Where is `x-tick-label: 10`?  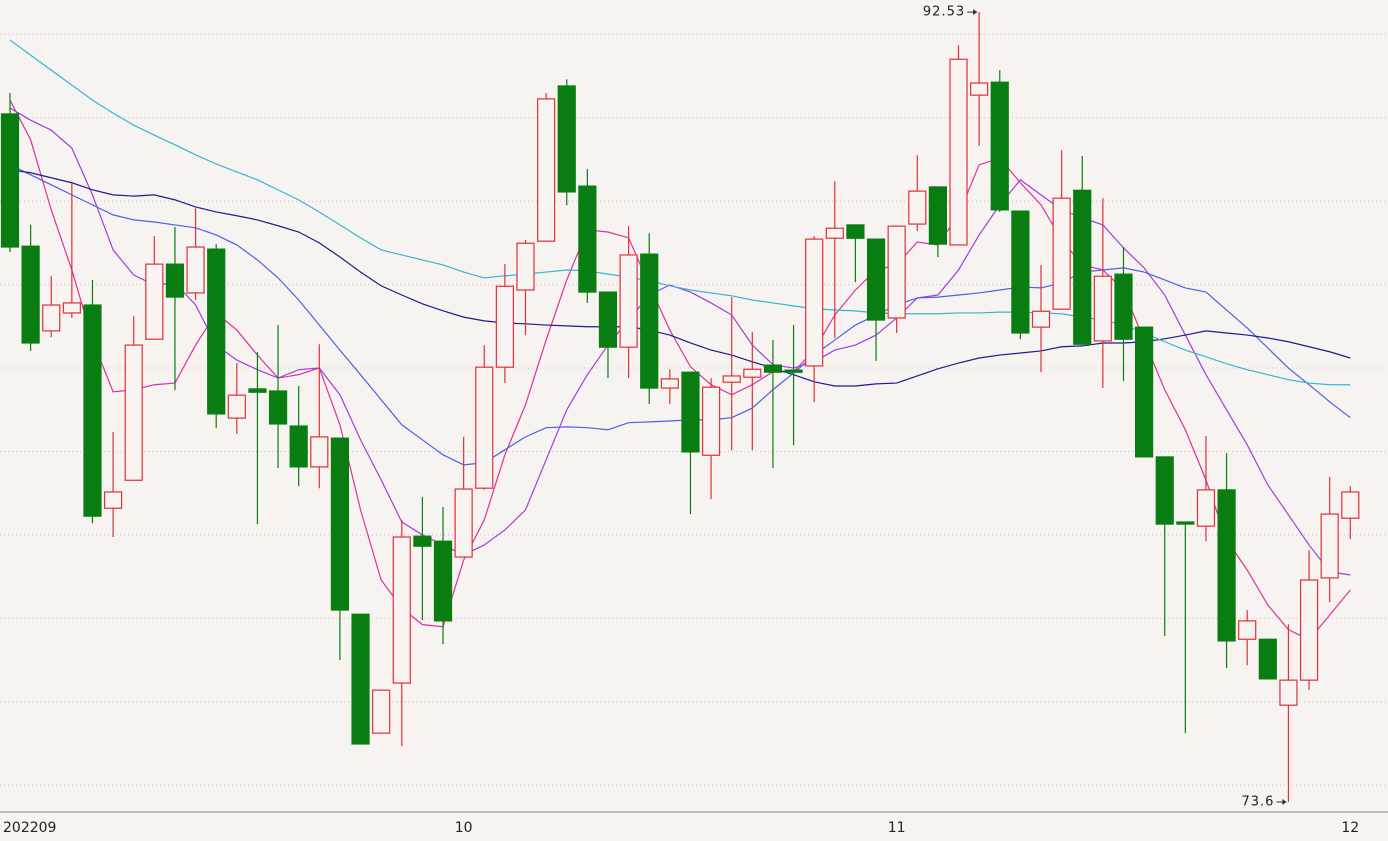
x-tick-label: 10 is located at coordinates (464, 828).